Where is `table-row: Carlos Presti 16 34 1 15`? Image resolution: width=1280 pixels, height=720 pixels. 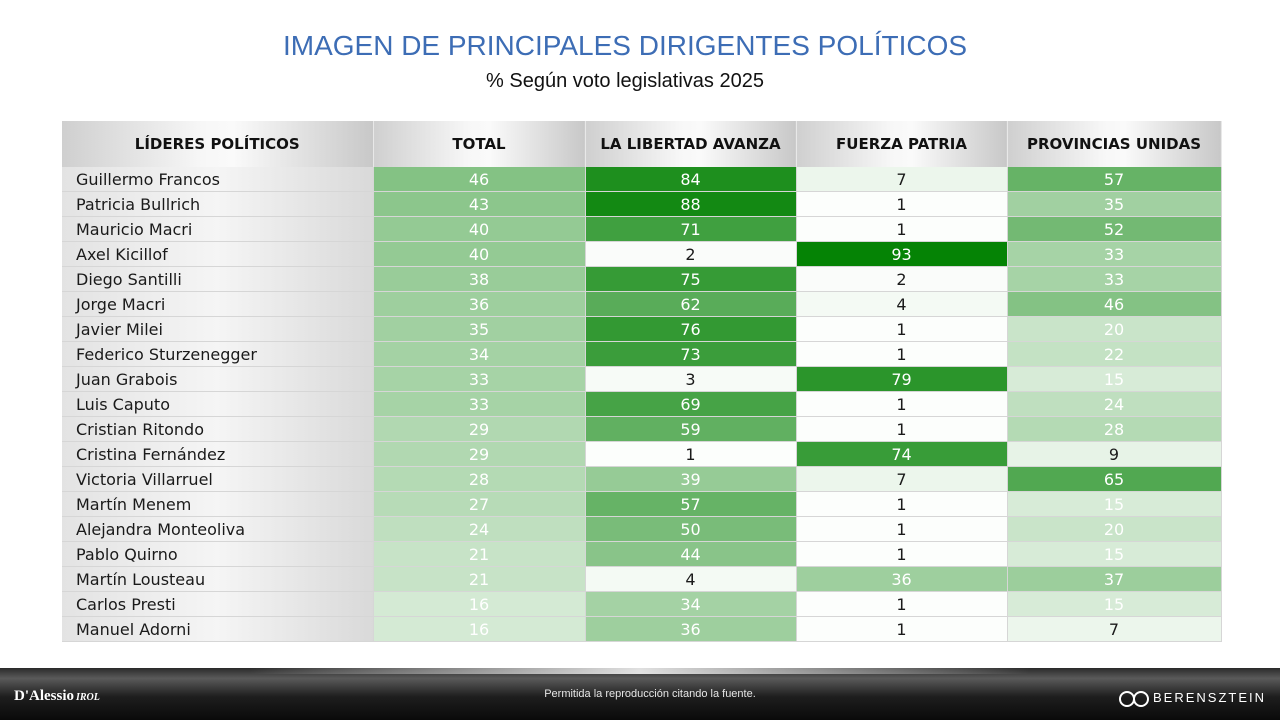 table-row: Carlos Presti 16 34 1 15 is located at coordinates (642, 604).